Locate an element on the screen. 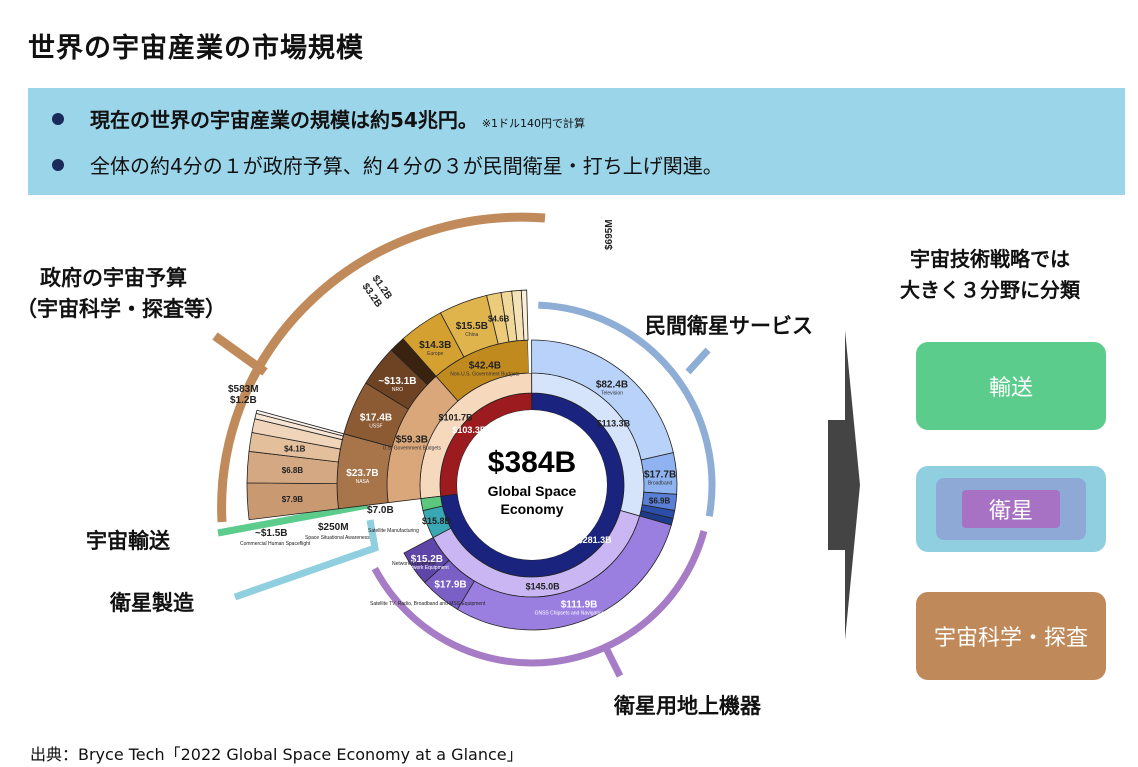  ground-bracket-arc is located at coordinates (539, 598).